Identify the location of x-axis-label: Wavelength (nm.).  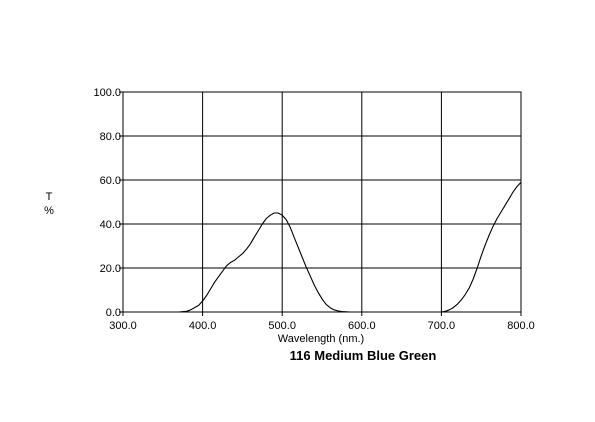
(321, 339).